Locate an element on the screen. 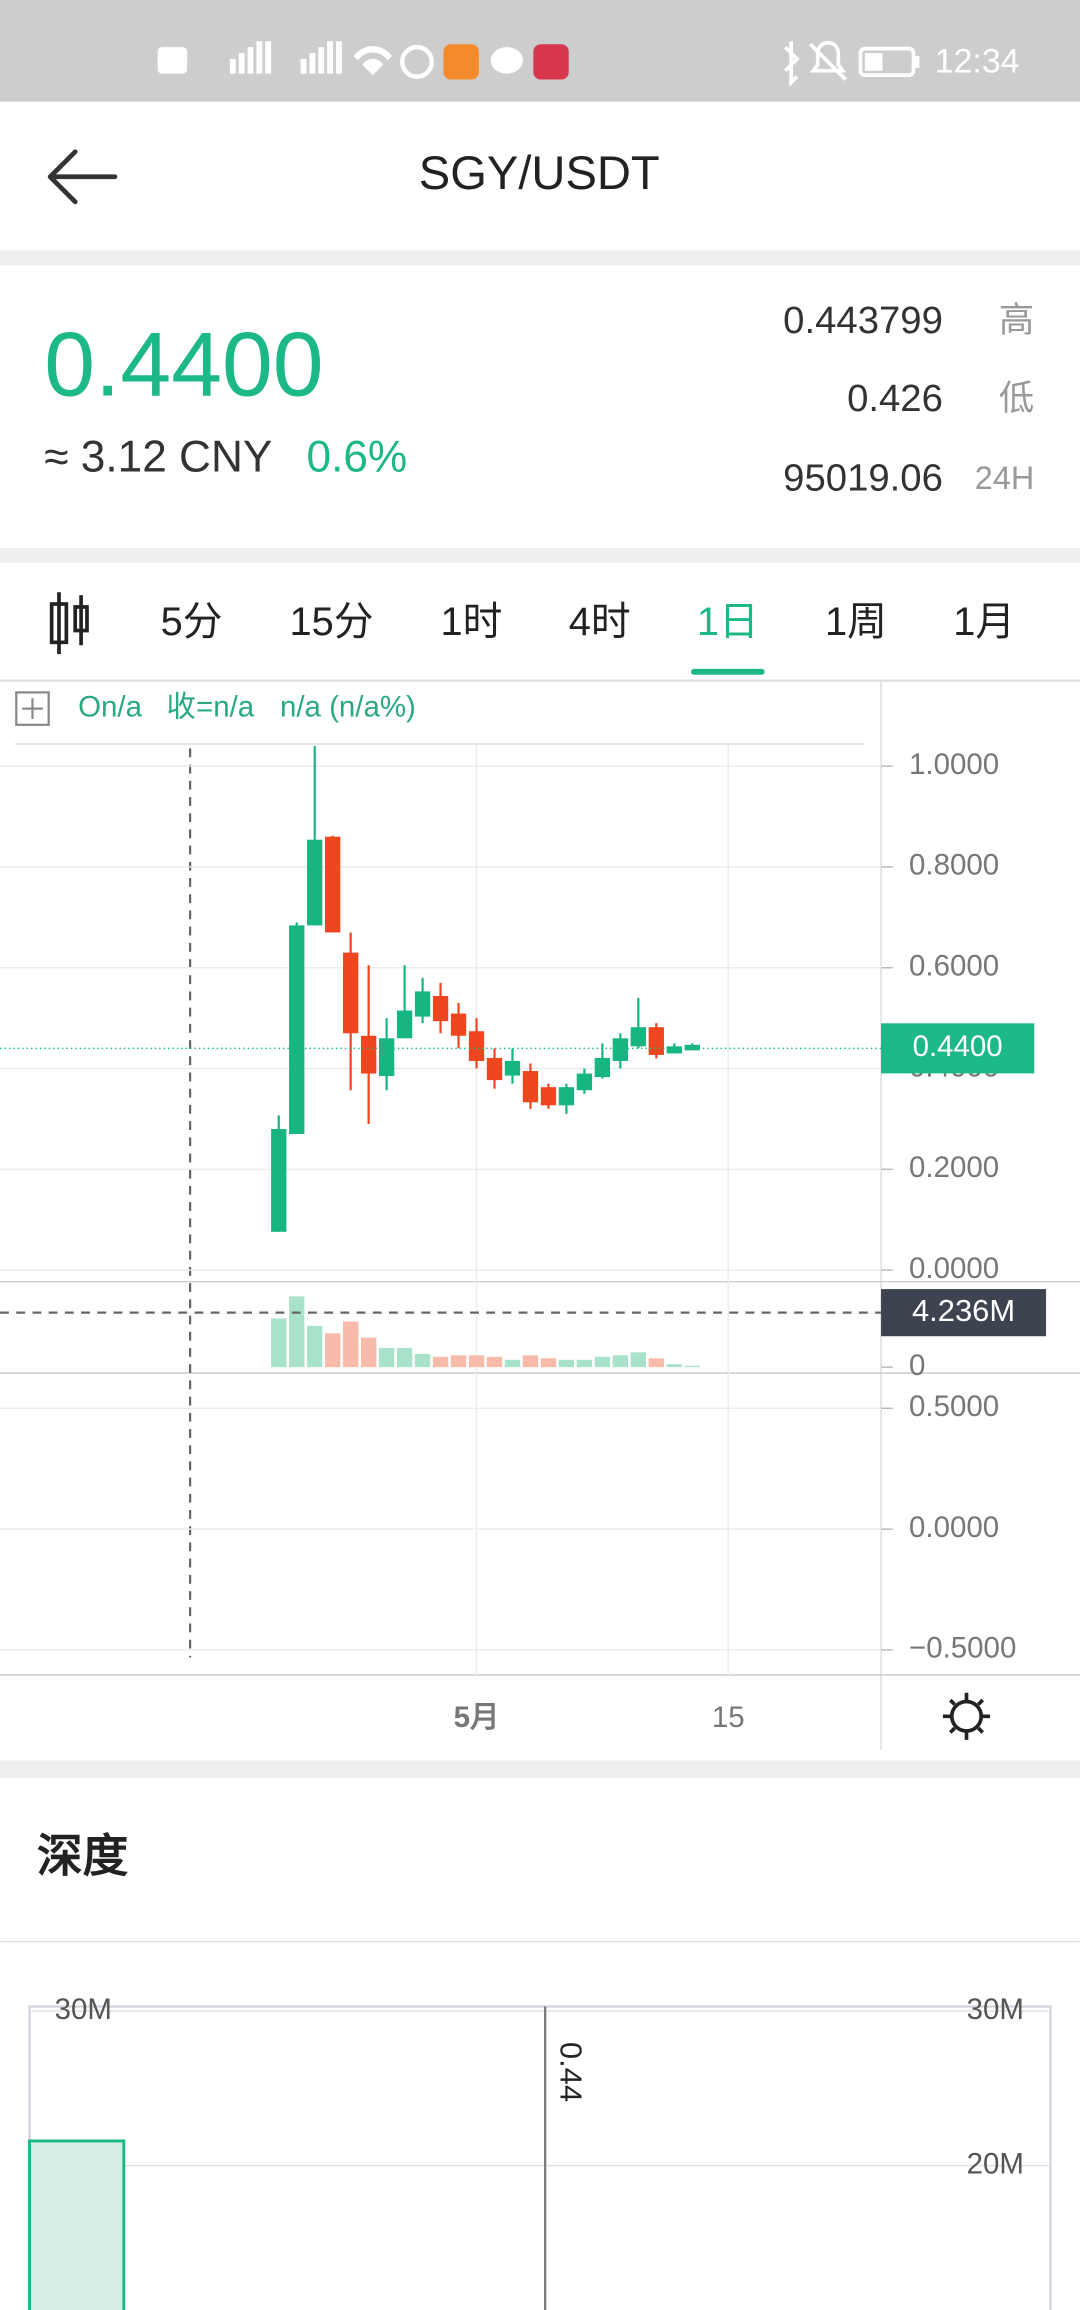 This screenshot has height=2310, width=1080. current-price-box is located at coordinates (958, 1048).